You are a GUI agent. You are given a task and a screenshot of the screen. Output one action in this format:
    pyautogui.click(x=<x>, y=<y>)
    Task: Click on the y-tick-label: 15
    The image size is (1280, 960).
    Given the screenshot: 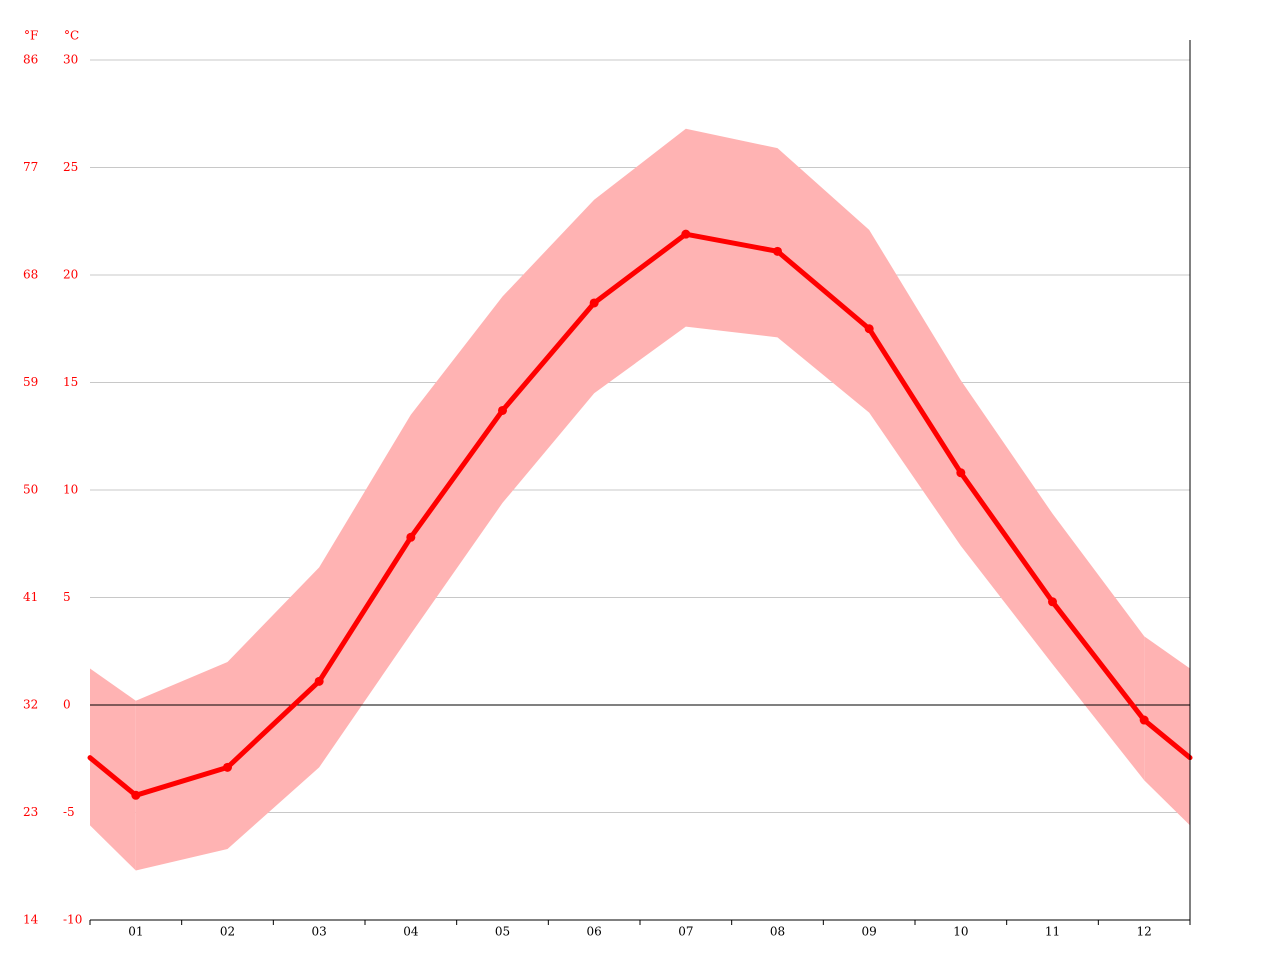 What is the action you would take?
    pyautogui.click(x=70, y=382)
    